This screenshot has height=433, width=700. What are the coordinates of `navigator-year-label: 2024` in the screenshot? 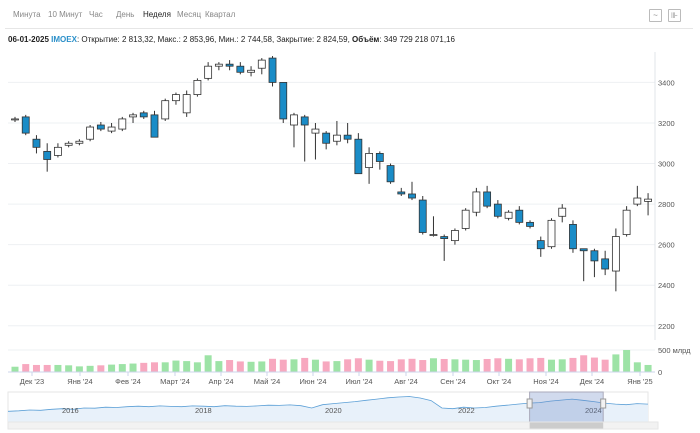 It's located at (593, 410).